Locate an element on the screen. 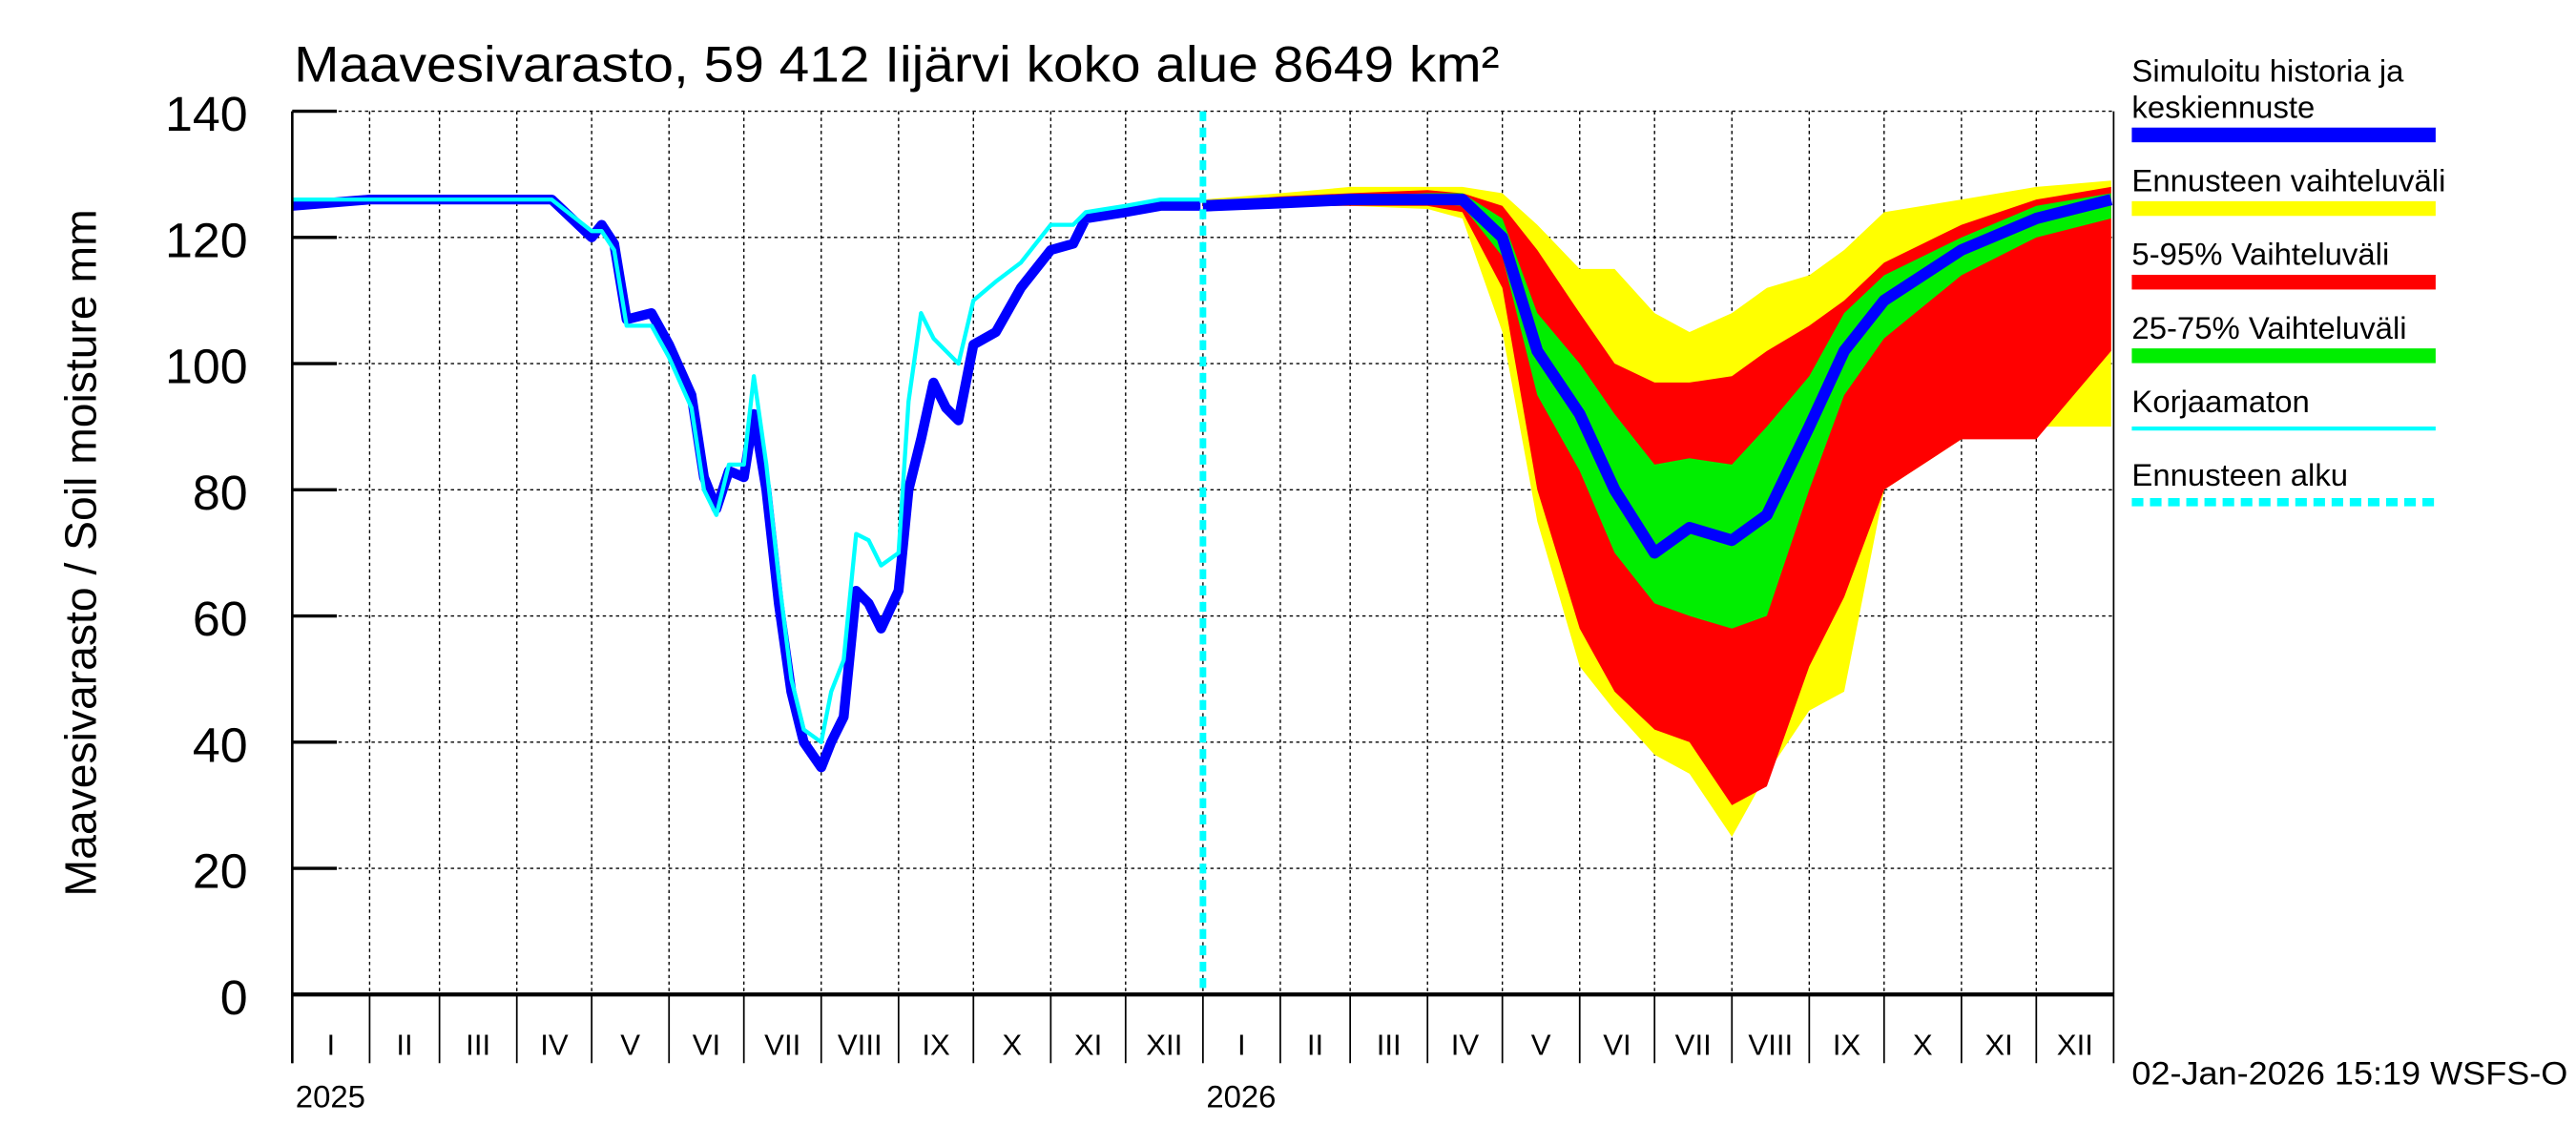  y-tick-label: 0 is located at coordinates (234, 997).